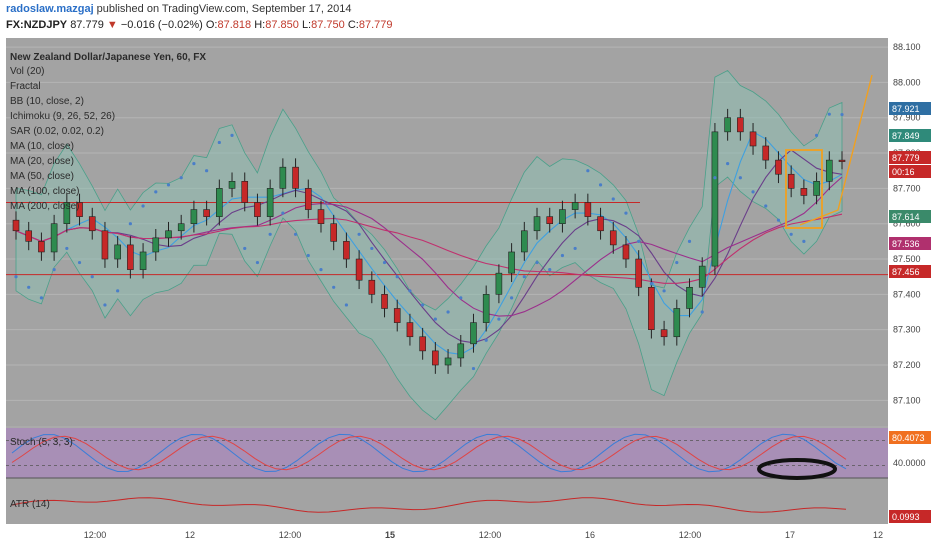 The image size is (932, 550). I want to click on legend-ma20: MA (20, close), so click(42, 161).